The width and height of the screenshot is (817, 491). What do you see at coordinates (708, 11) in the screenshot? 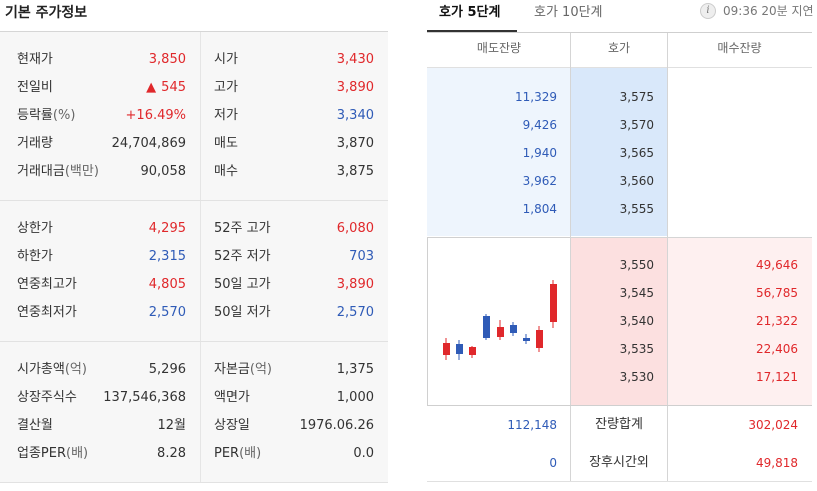
I see `info-icon: i` at bounding box center [708, 11].